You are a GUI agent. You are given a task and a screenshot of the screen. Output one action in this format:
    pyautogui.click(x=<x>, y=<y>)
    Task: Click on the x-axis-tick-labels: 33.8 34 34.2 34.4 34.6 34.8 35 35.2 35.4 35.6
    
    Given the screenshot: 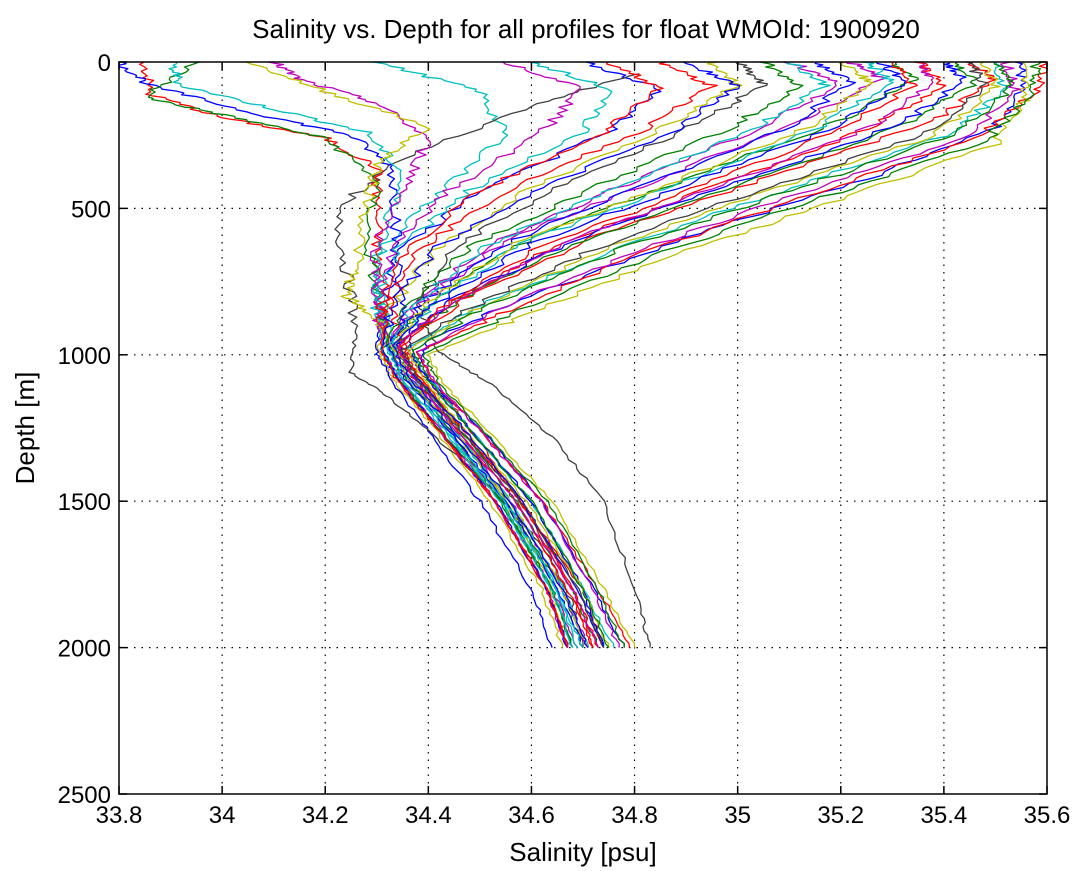 What is the action you would take?
    pyautogui.click(x=583, y=815)
    